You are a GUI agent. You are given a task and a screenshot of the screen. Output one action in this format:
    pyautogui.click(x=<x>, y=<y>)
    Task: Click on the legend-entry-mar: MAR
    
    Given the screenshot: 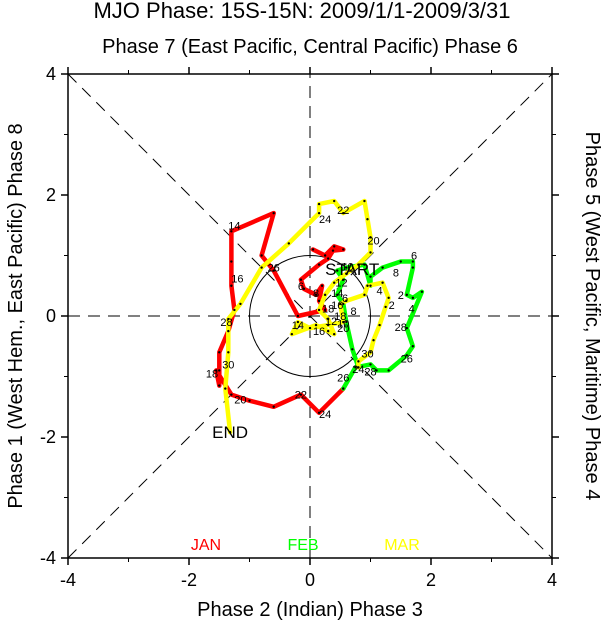 What is the action you would take?
    pyautogui.click(x=402, y=545)
    